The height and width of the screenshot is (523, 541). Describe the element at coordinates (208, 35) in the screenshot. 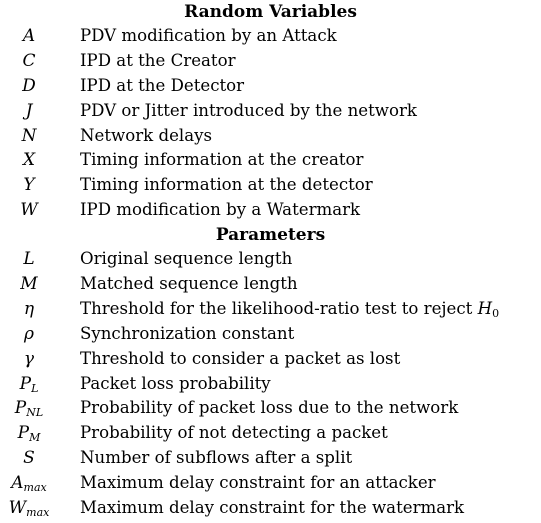

I see `description: PDV modification by an Attack` at that location.